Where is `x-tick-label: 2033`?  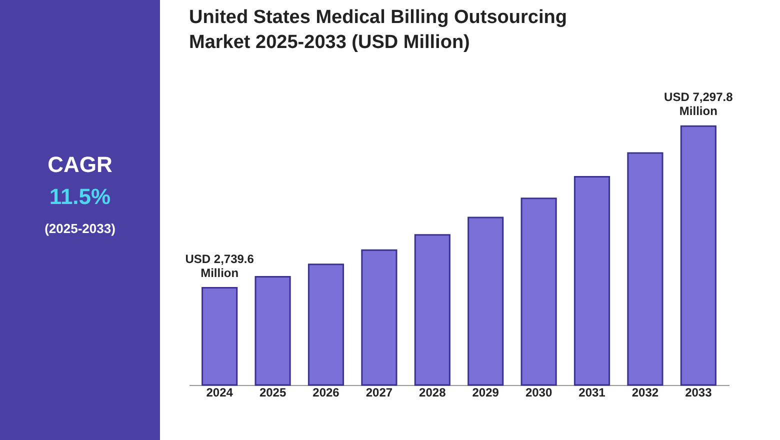 x-tick-label: 2033 is located at coordinates (698, 393).